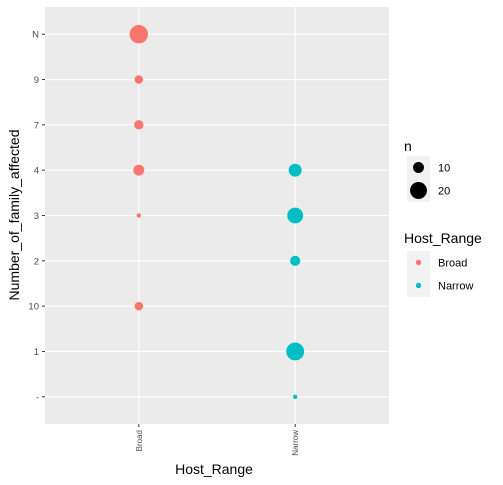 This screenshot has height=485, width=503. I want to click on size-legend: 10 20, so click(428, 179).